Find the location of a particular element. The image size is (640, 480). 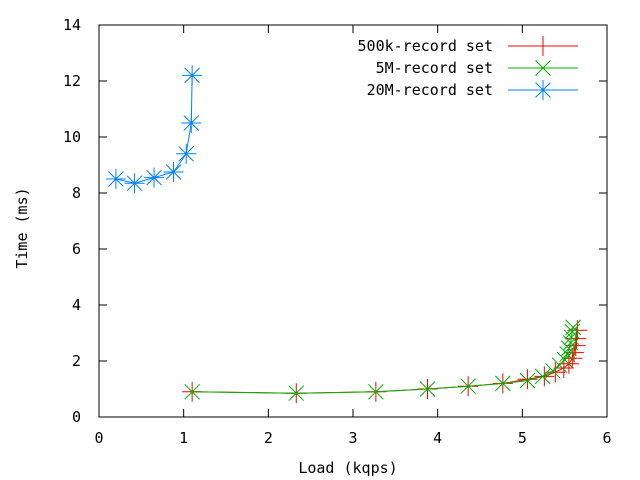

y-tick-label: 10 is located at coordinates (72, 137).